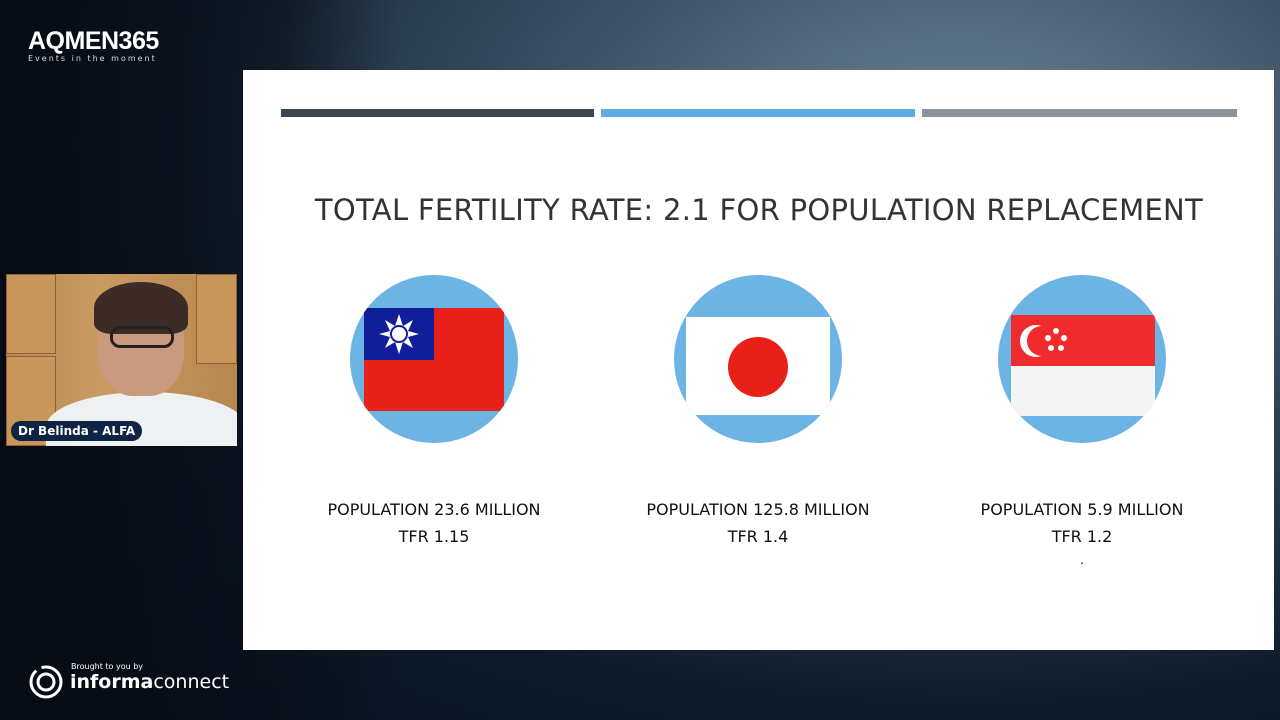 This screenshot has height=720, width=1280. What do you see at coordinates (758, 523) in the screenshot?
I see `japan-caption: POPULATION 125.8 MILLION TFR 1.4` at bounding box center [758, 523].